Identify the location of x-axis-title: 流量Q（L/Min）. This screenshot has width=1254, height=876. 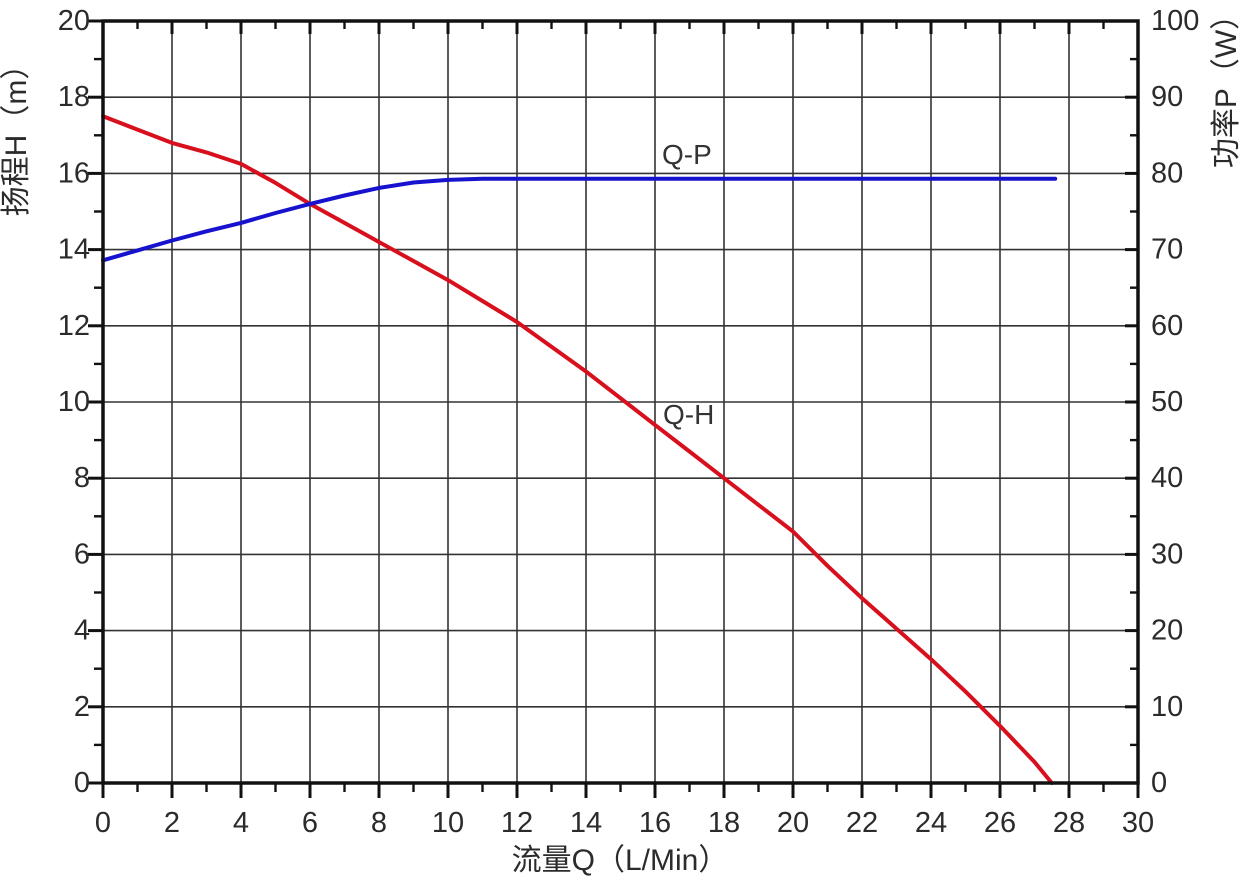
(620, 860).